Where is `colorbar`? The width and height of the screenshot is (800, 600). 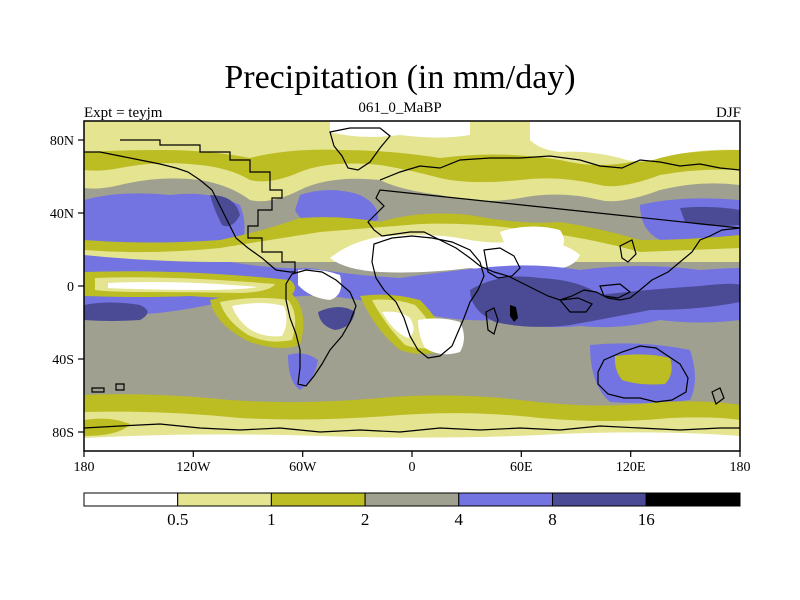
colorbar is located at coordinates (412, 499).